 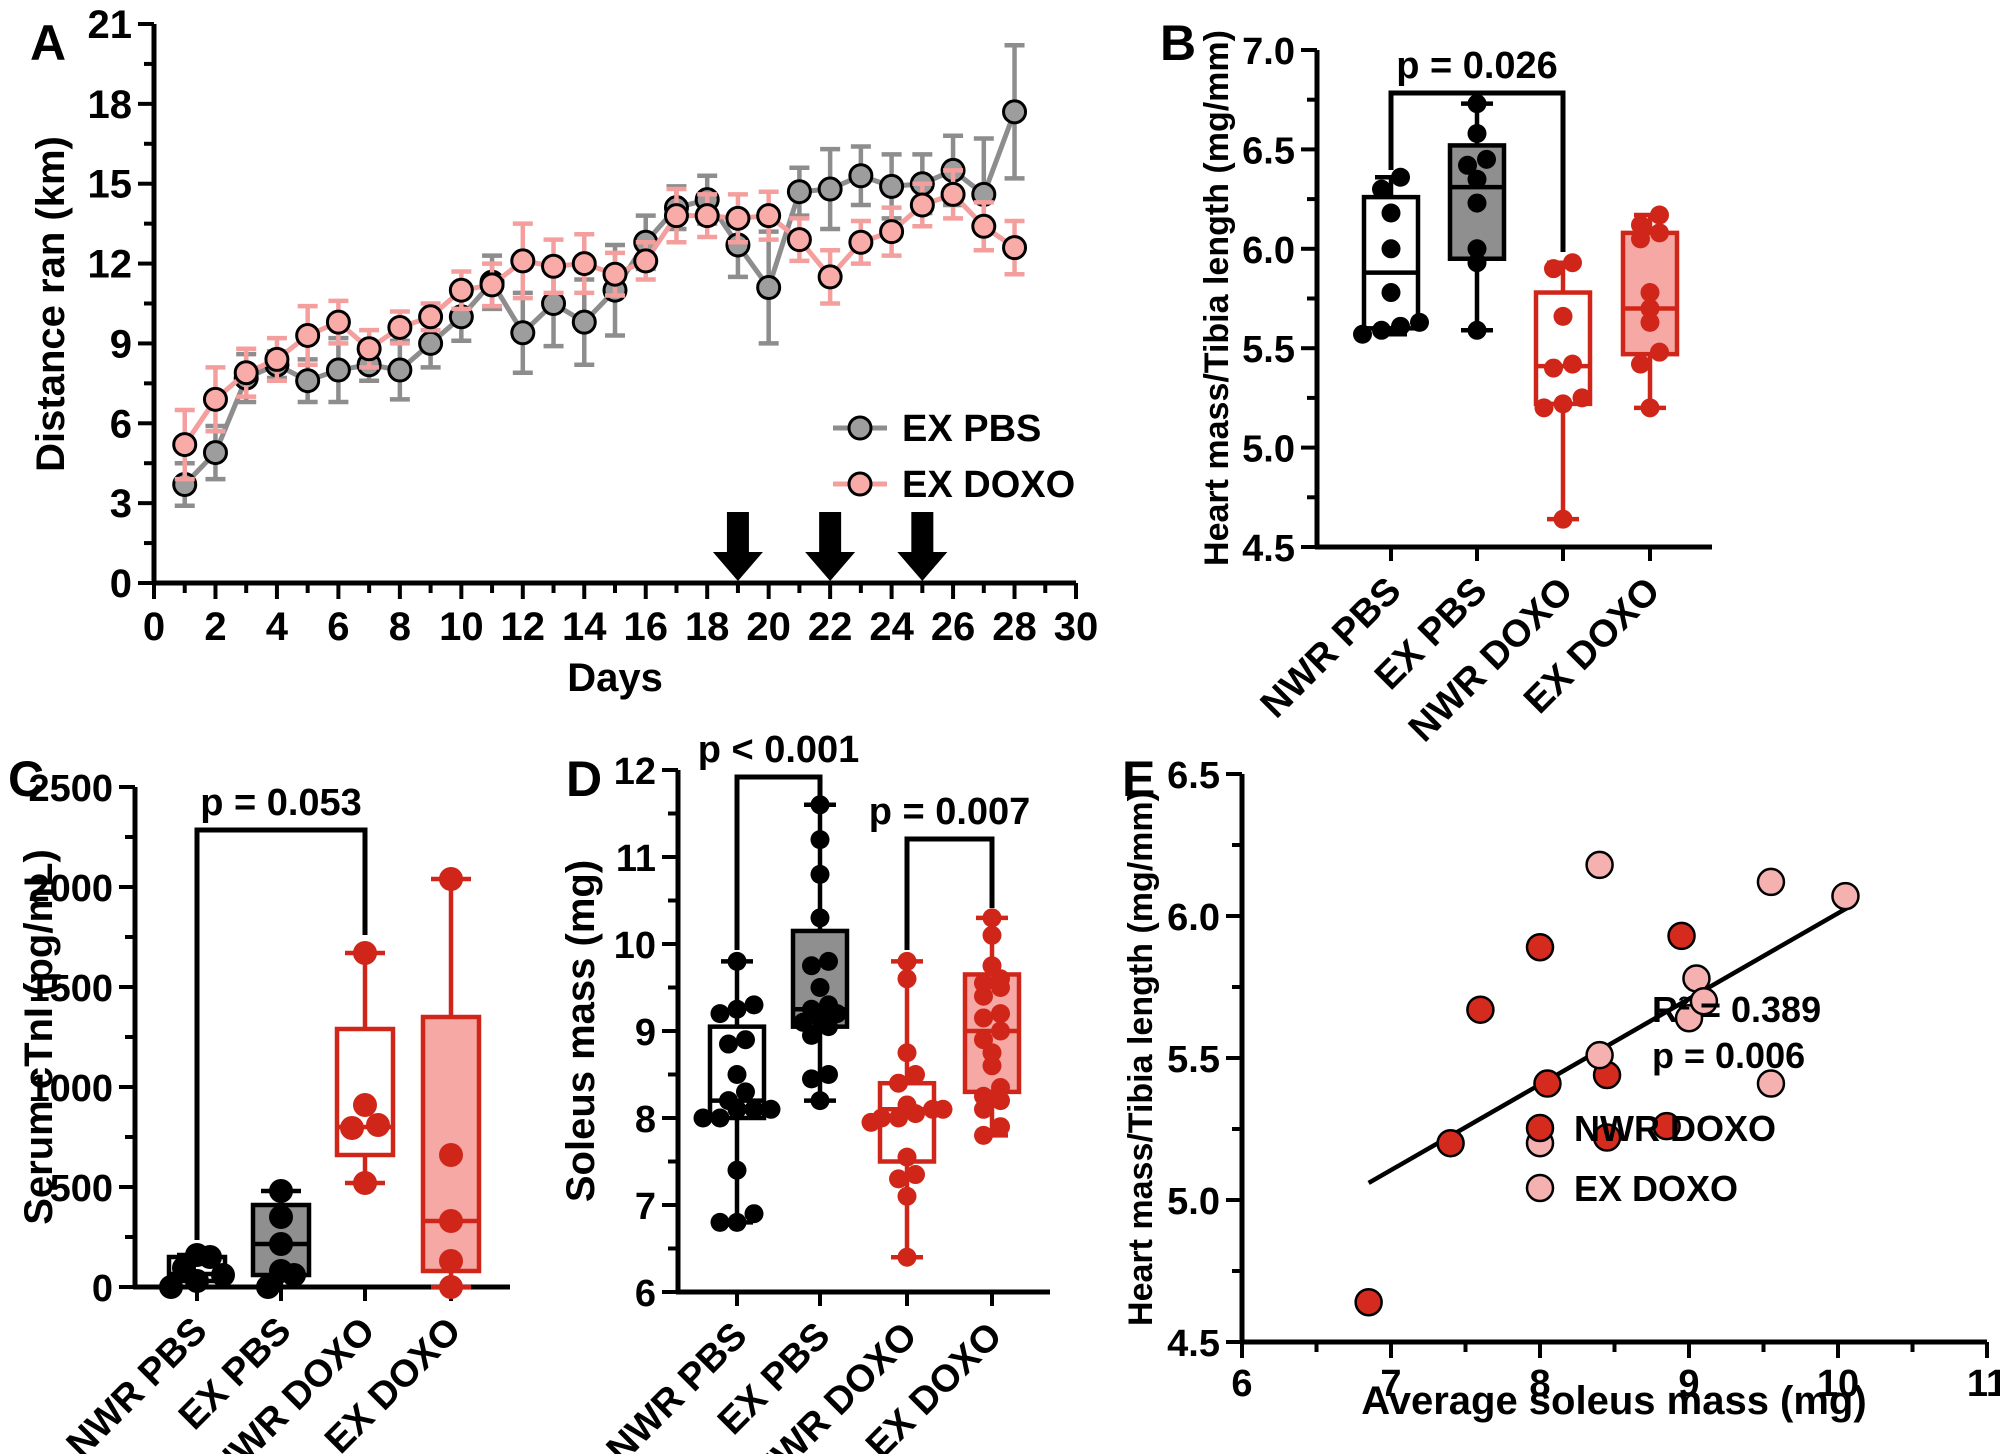 What do you see at coordinates (1141, 1058) in the screenshot?
I see `panel-e-y-axis-title: Heart mass/Tibia length (mg/mm)` at bounding box center [1141, 1058].